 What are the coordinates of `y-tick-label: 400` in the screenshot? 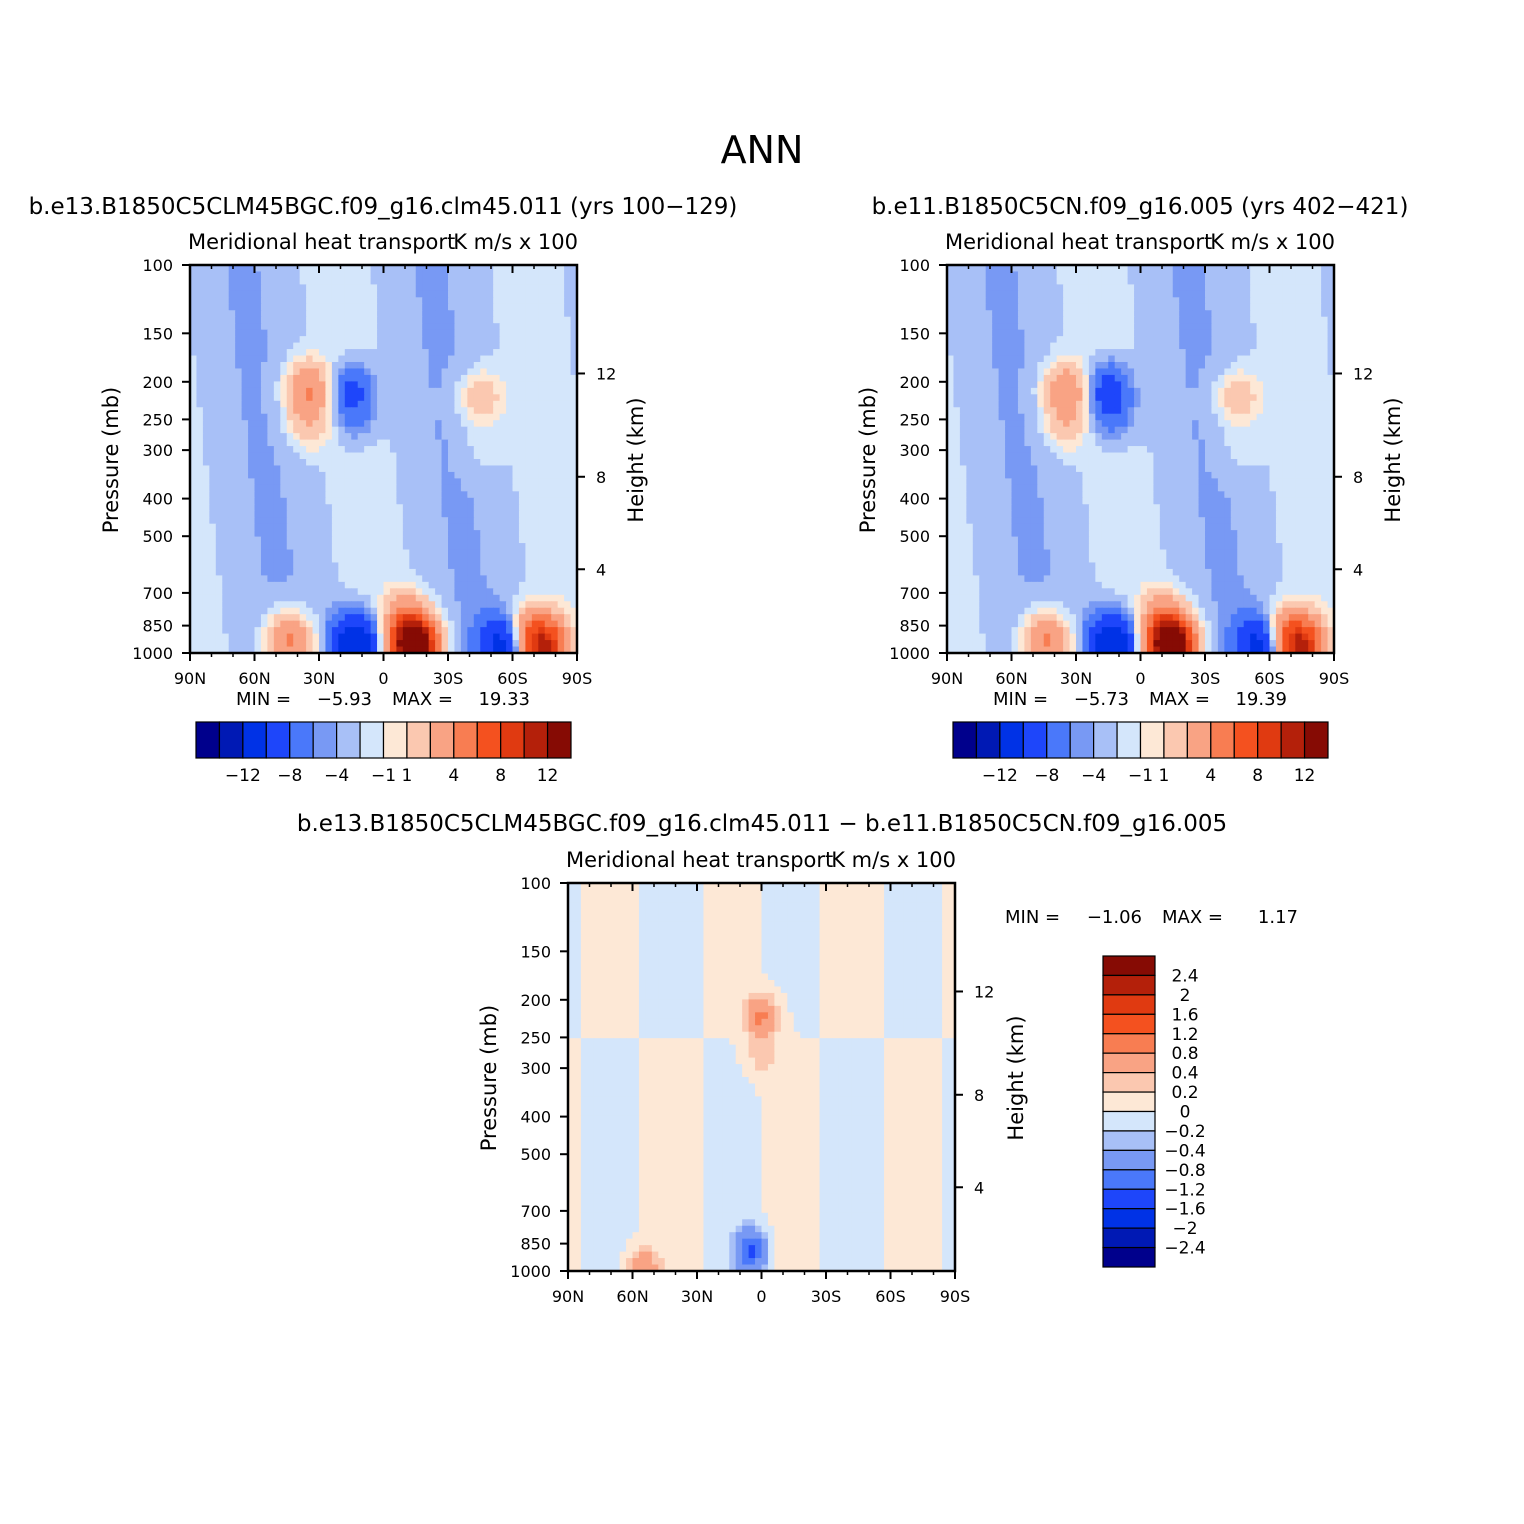 It's located at (157, 499).